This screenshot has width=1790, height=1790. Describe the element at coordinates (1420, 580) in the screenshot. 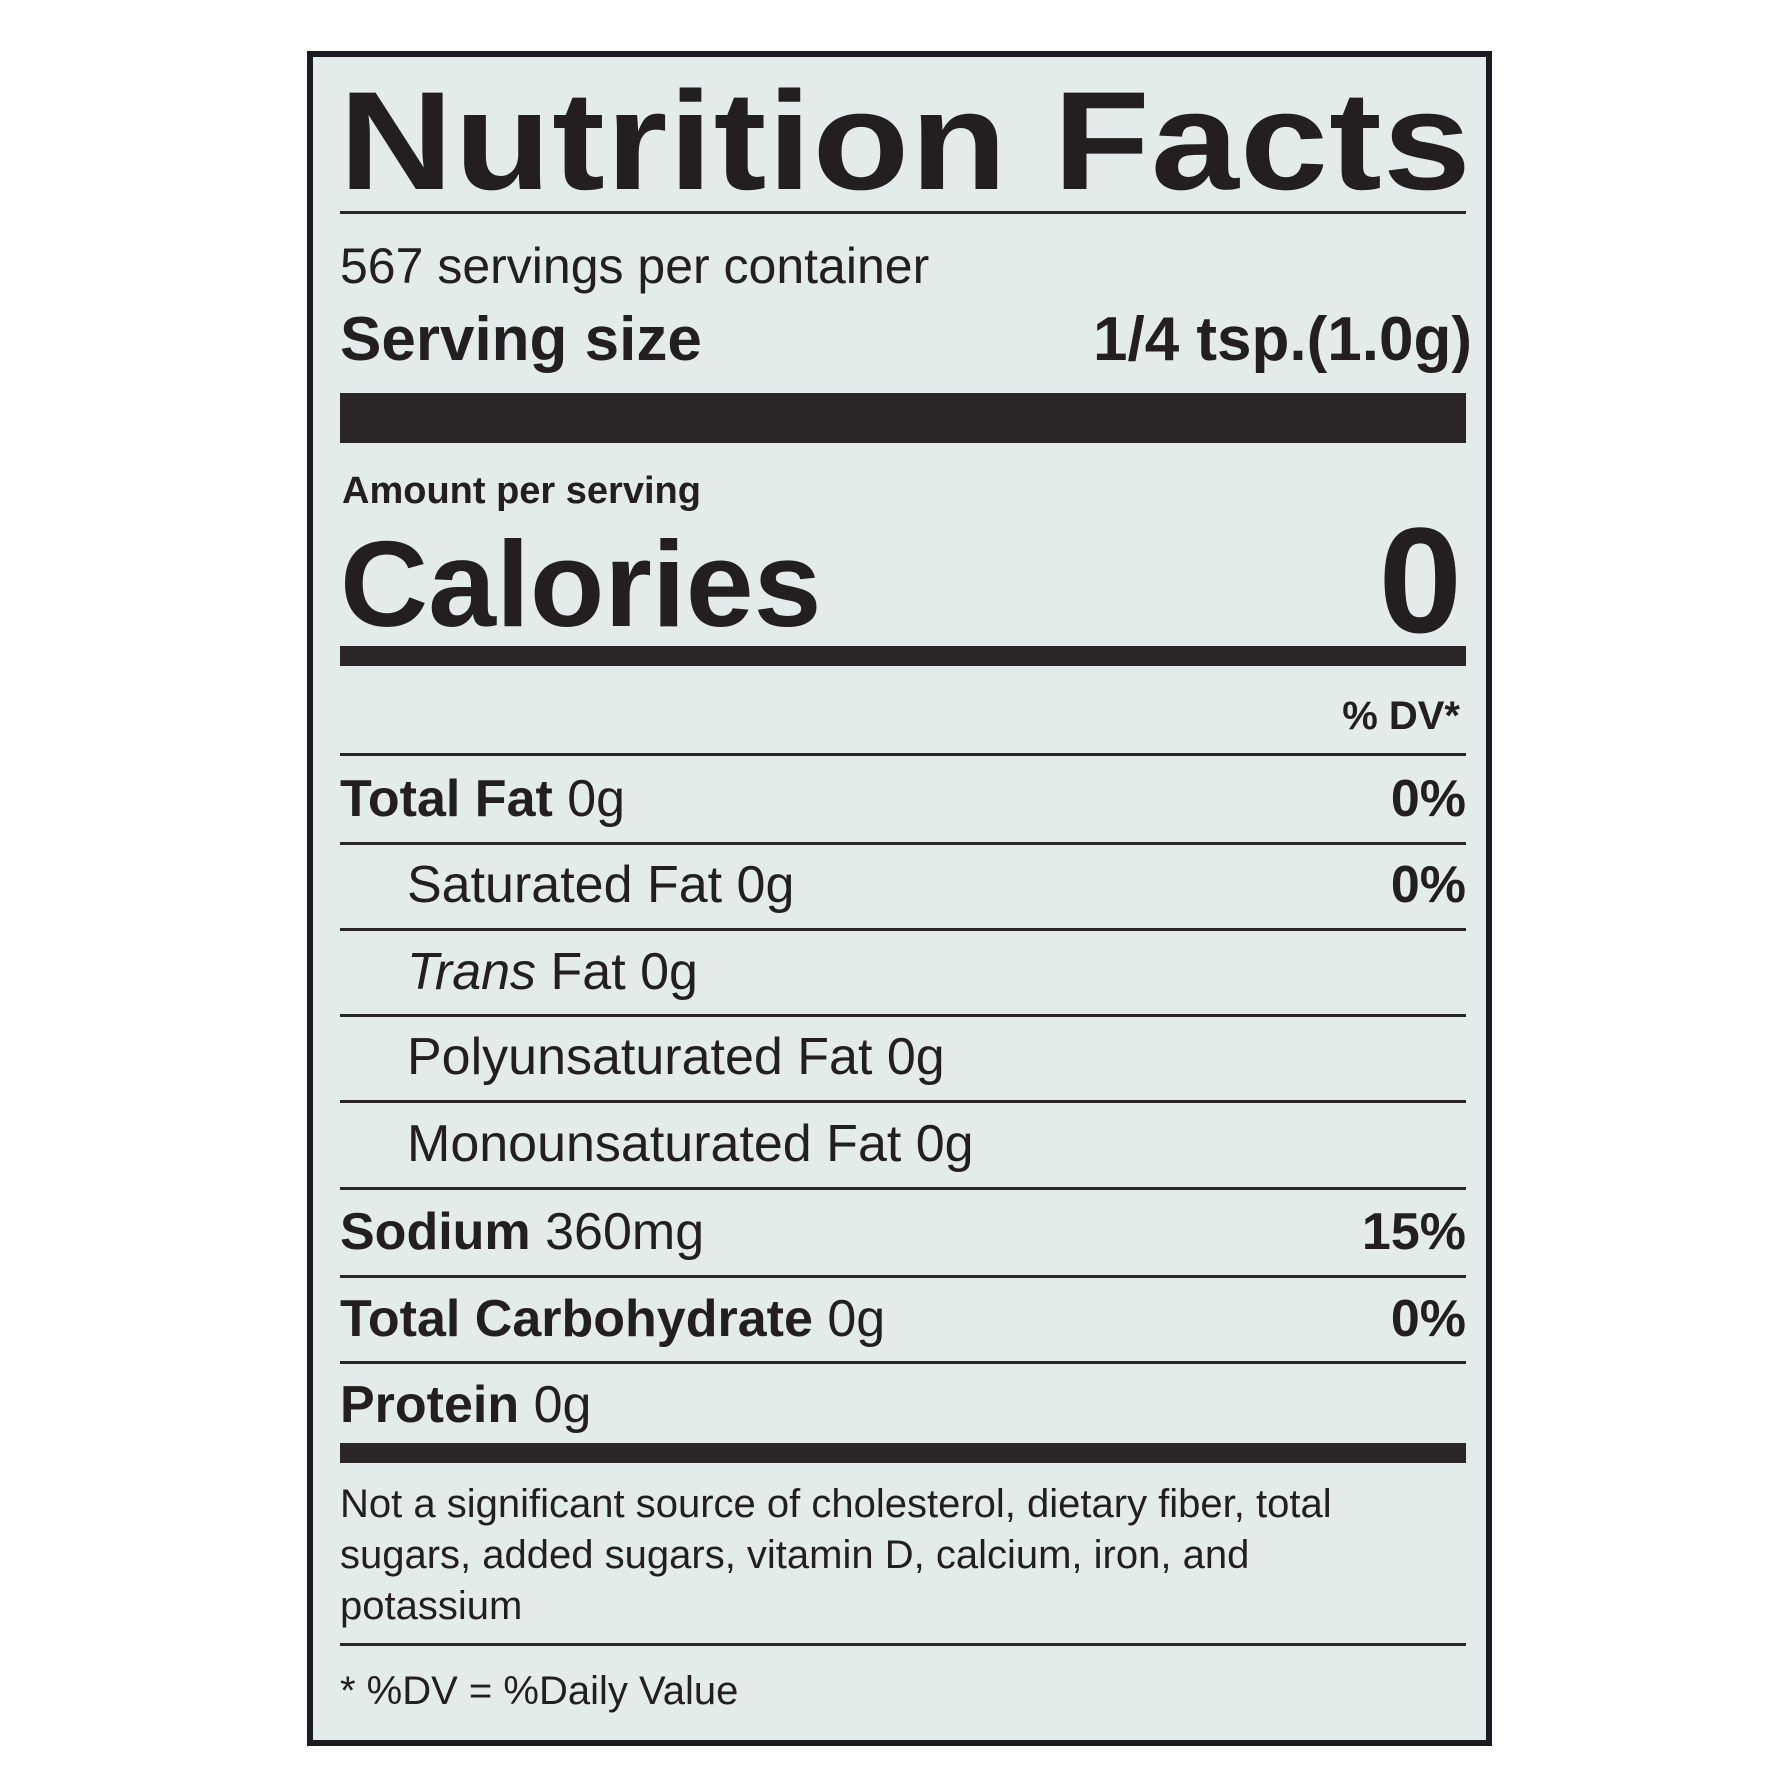

I see `calories-value: 0` at that location.